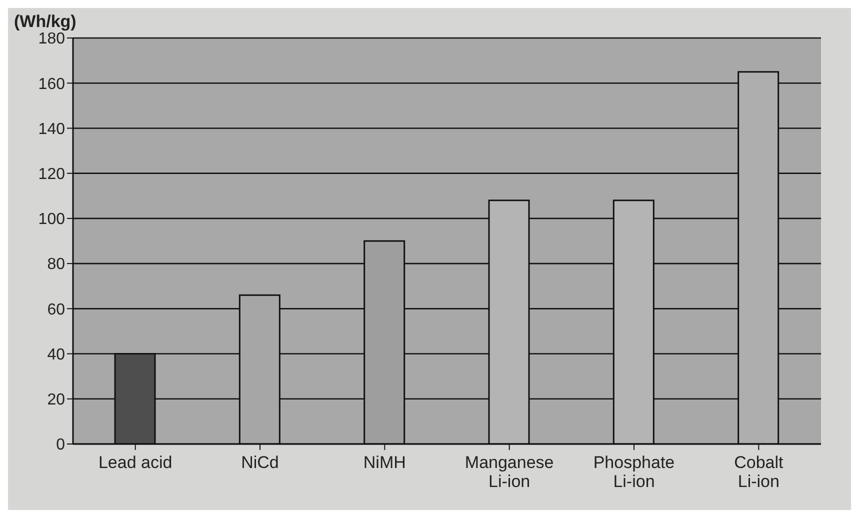 The width and height of the screenshot is (859, 518). What do you see at coordinates (384, 462) in the screenshot?
I see `x-tick-label: NiMH` at bounding box center [384, 462].